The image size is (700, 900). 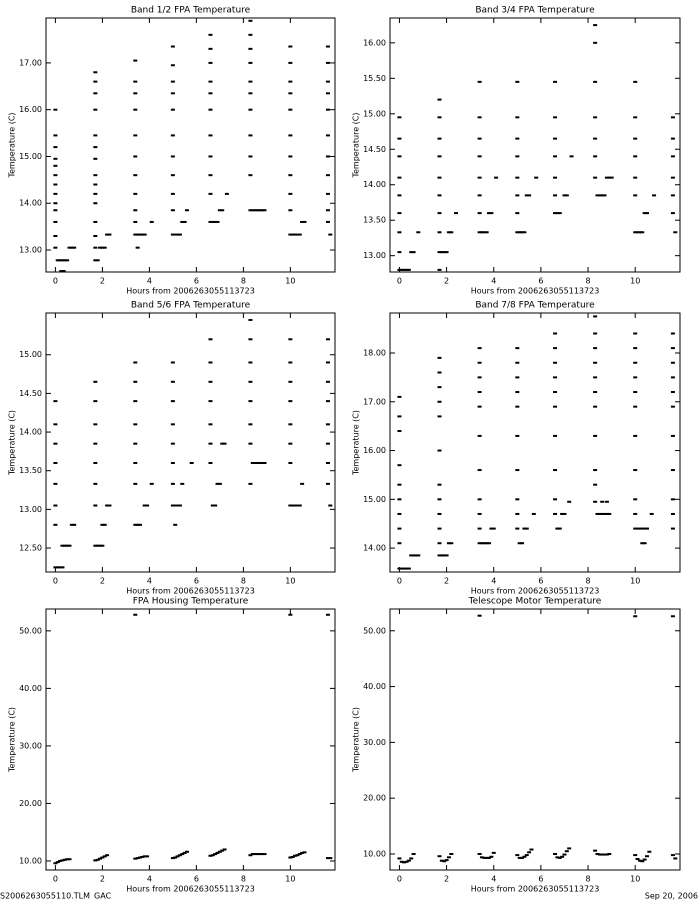 I want to click on x-tick-label: 6, so click(x=540, y=581).